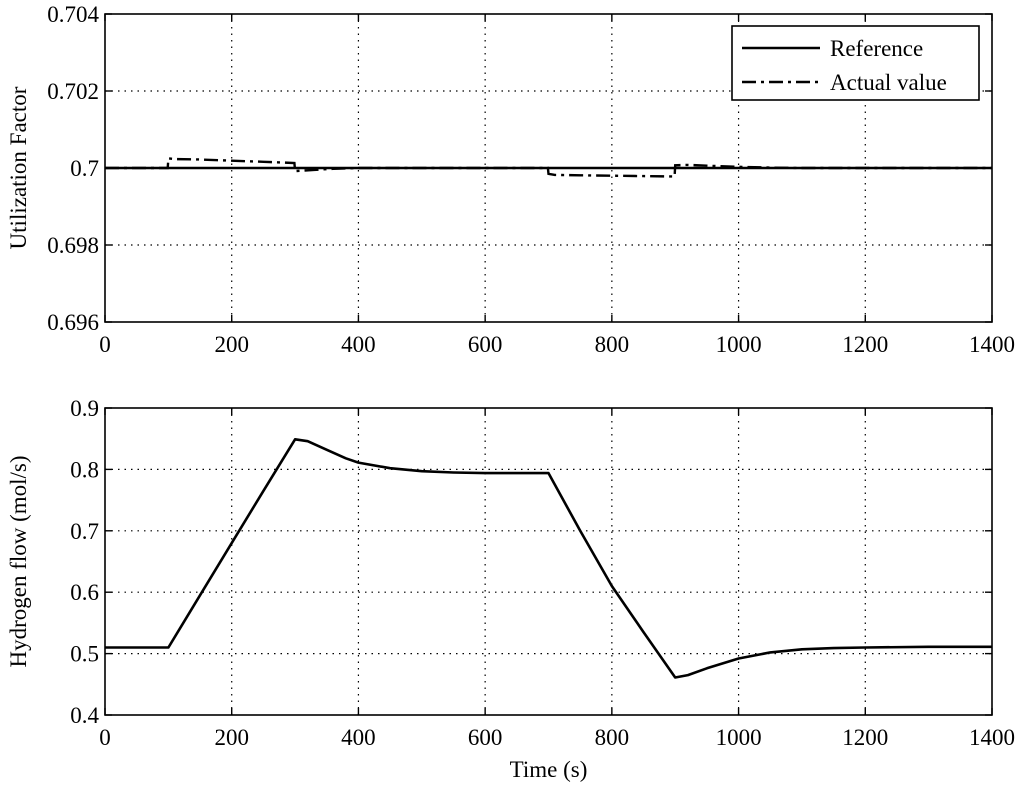 This screenshot has width=1024, height=788. I want to click on hydrogen-xtick-label-1400: 1400, so click(992, 737).